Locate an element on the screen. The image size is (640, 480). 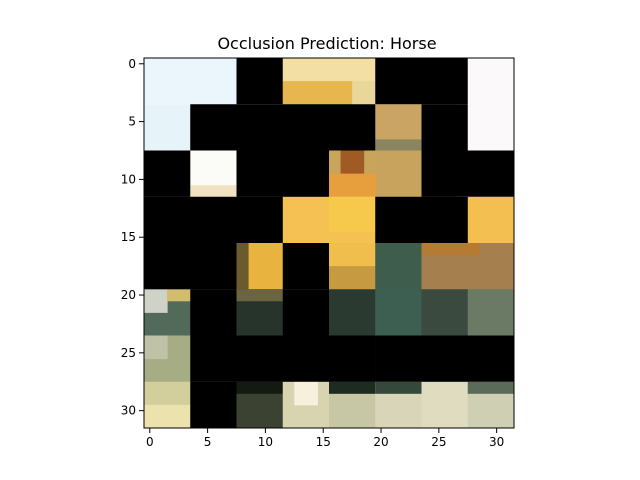
y-tick-label: 15 is located at coordinates (128, 237).